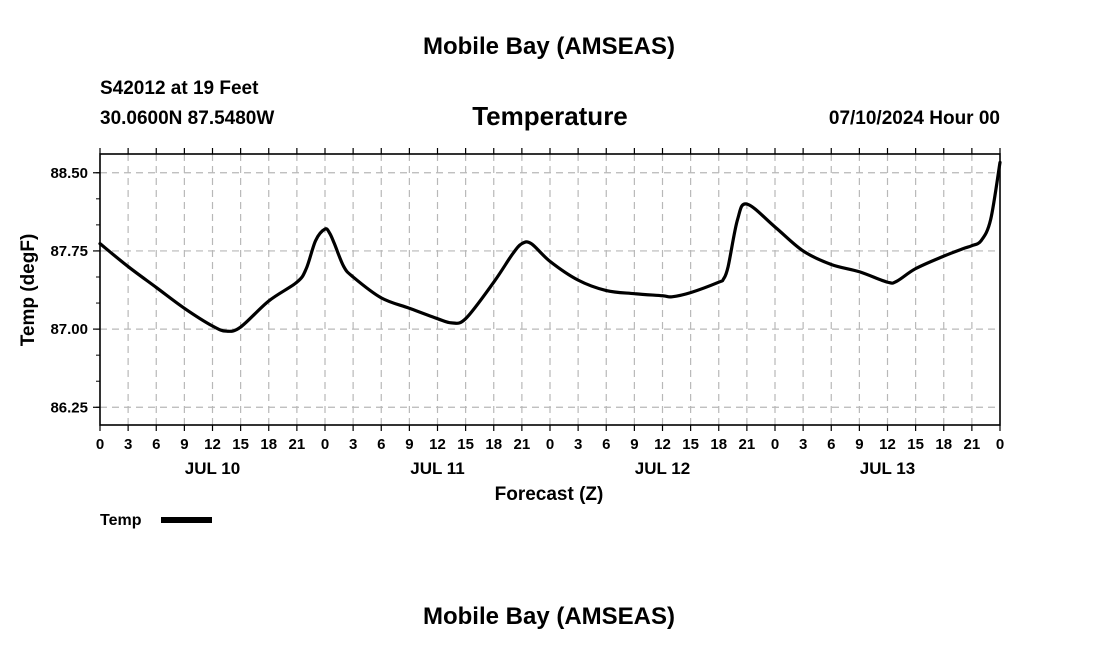 This screenshot has width=1100, height=650. I want to click on day-label: JUL 11, so click(437, 468).